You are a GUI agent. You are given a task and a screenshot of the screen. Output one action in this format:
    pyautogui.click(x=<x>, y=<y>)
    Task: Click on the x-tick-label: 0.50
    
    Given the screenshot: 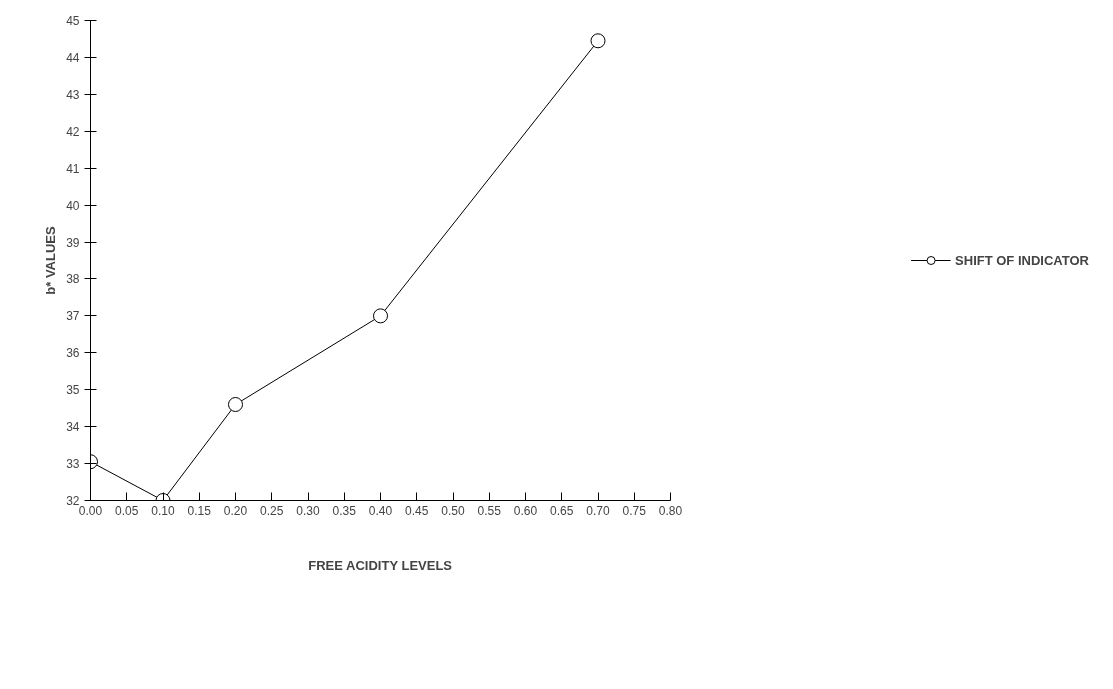 What is the action you would take?
    pyautogui.click(x=453, y=510)
    